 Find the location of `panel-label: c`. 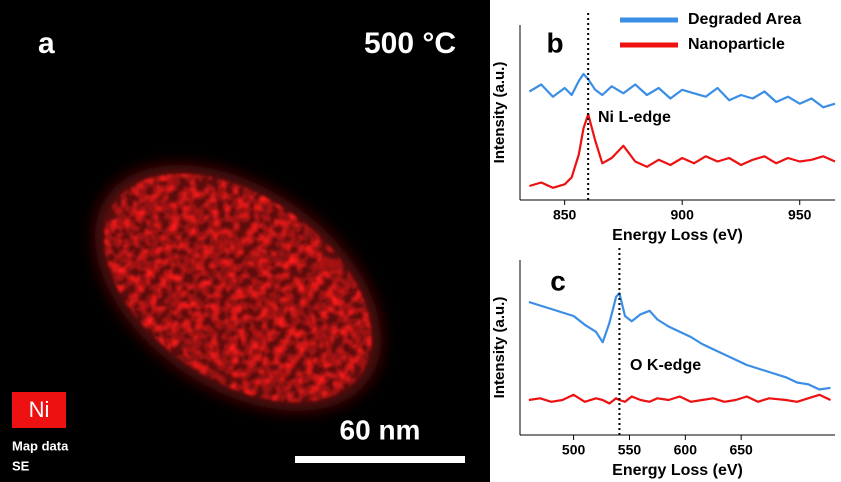

panel-label: c is located at coordinates (558, 280).